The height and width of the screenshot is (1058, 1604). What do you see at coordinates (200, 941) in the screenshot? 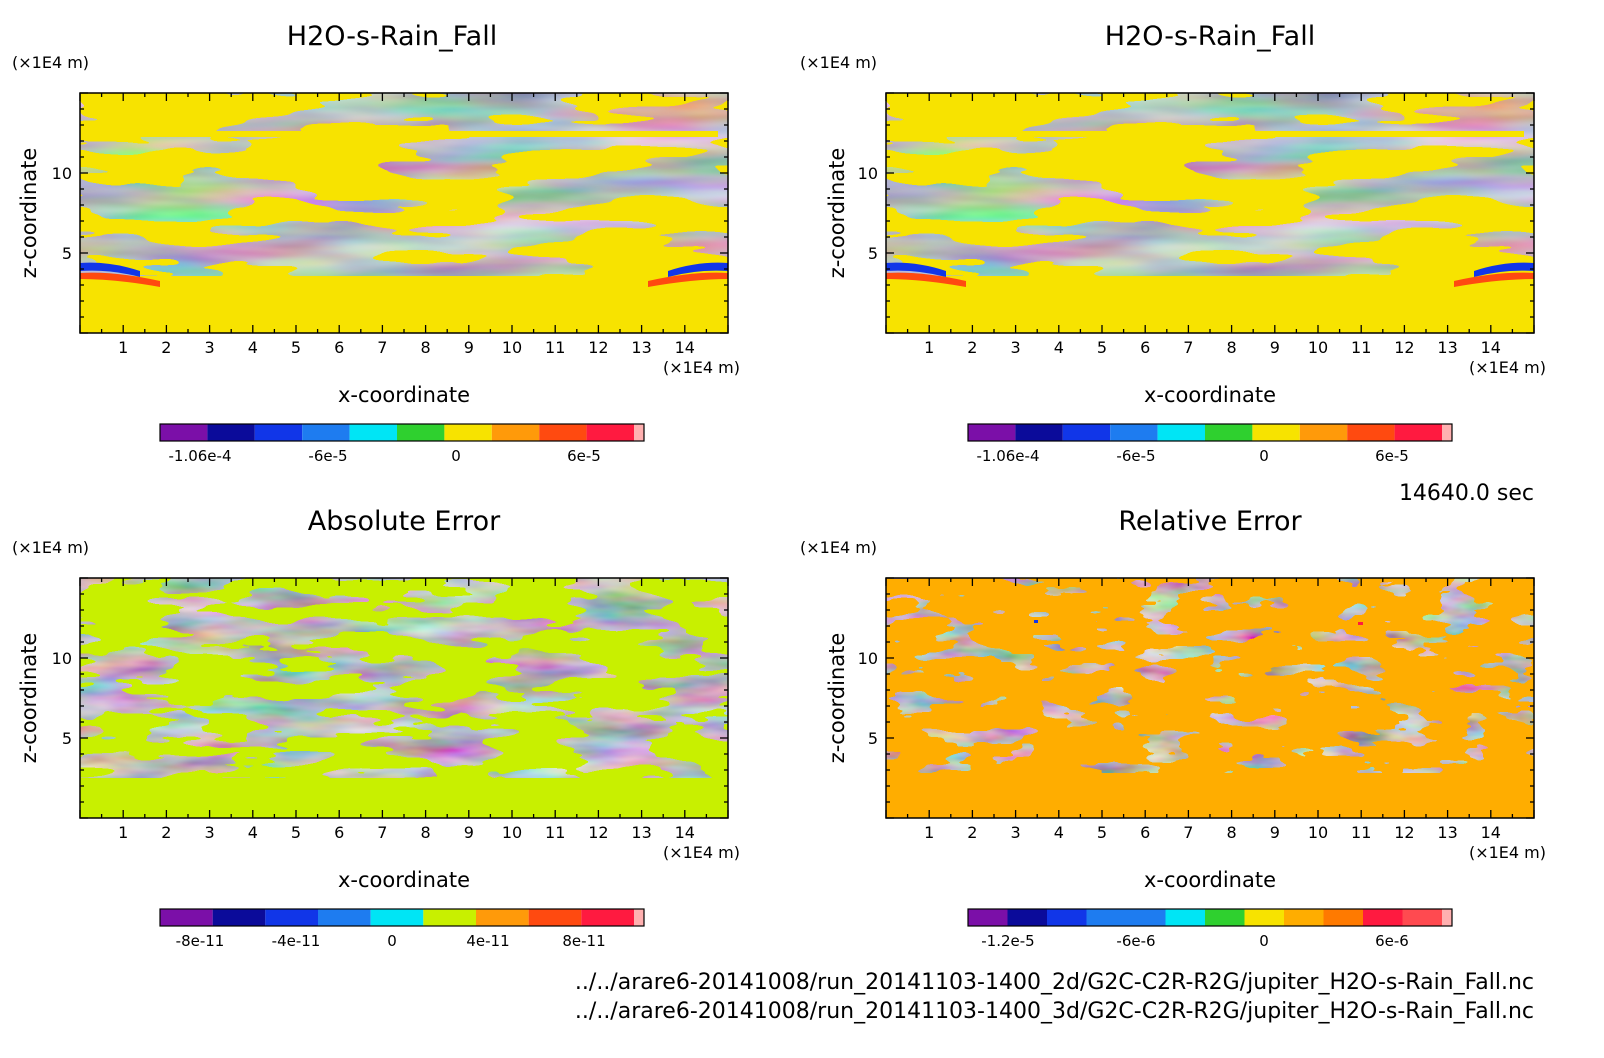
I see `colorbar-tick-label: -8e-11` at bounding box center [200, 941].